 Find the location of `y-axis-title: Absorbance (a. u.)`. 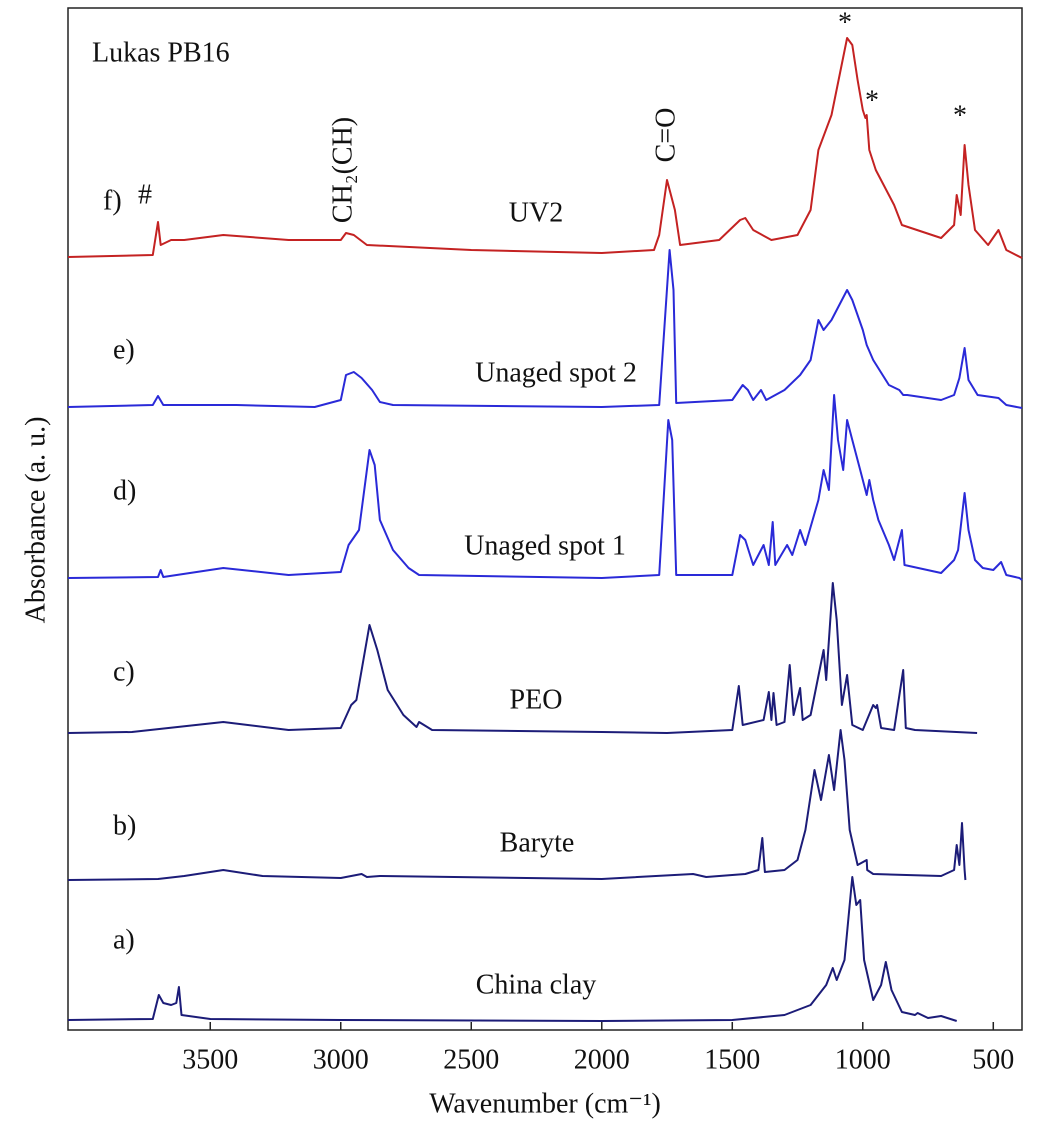

y-axis-title: Absorbance (a. u.) is located at coordinates (35, 520).